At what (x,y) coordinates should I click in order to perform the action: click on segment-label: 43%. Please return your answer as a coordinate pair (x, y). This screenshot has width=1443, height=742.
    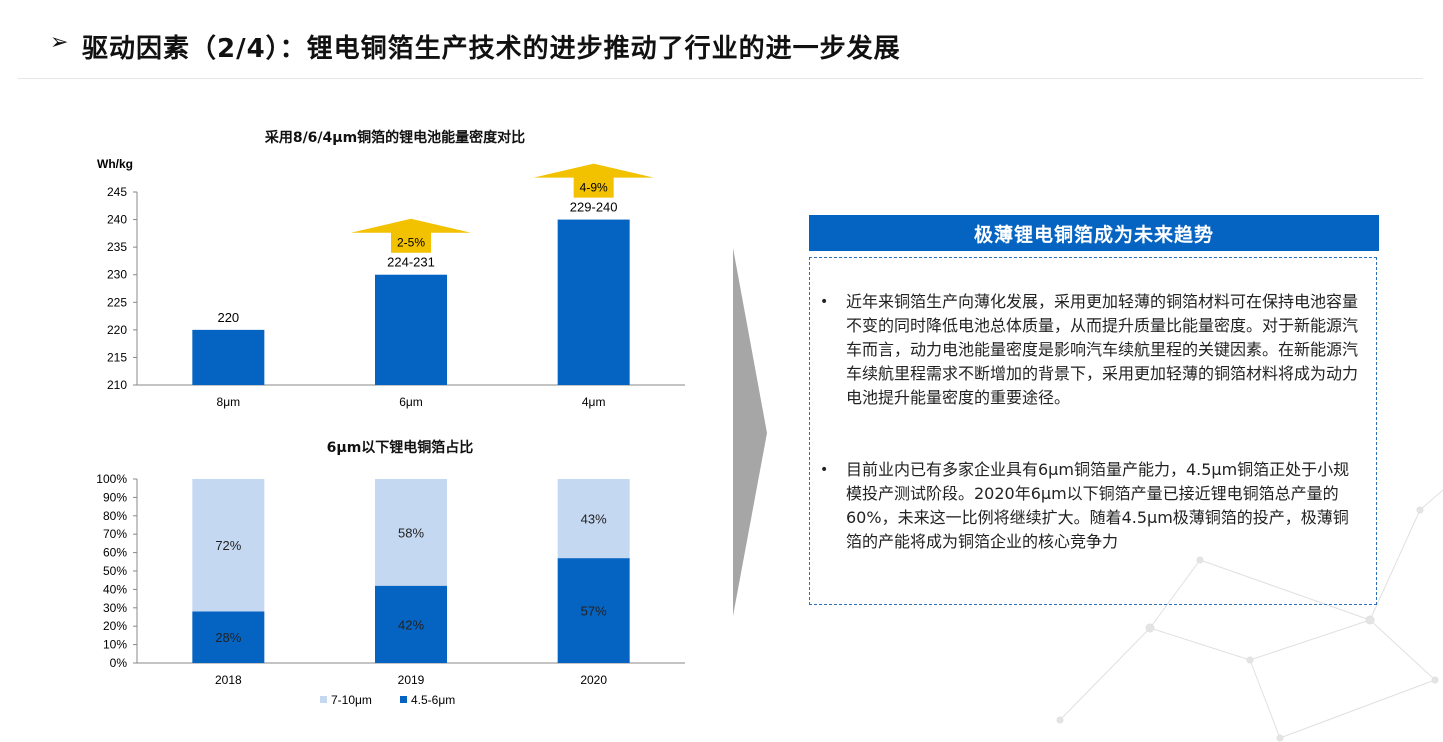
    Looking at the image, I should click on (594, 519).